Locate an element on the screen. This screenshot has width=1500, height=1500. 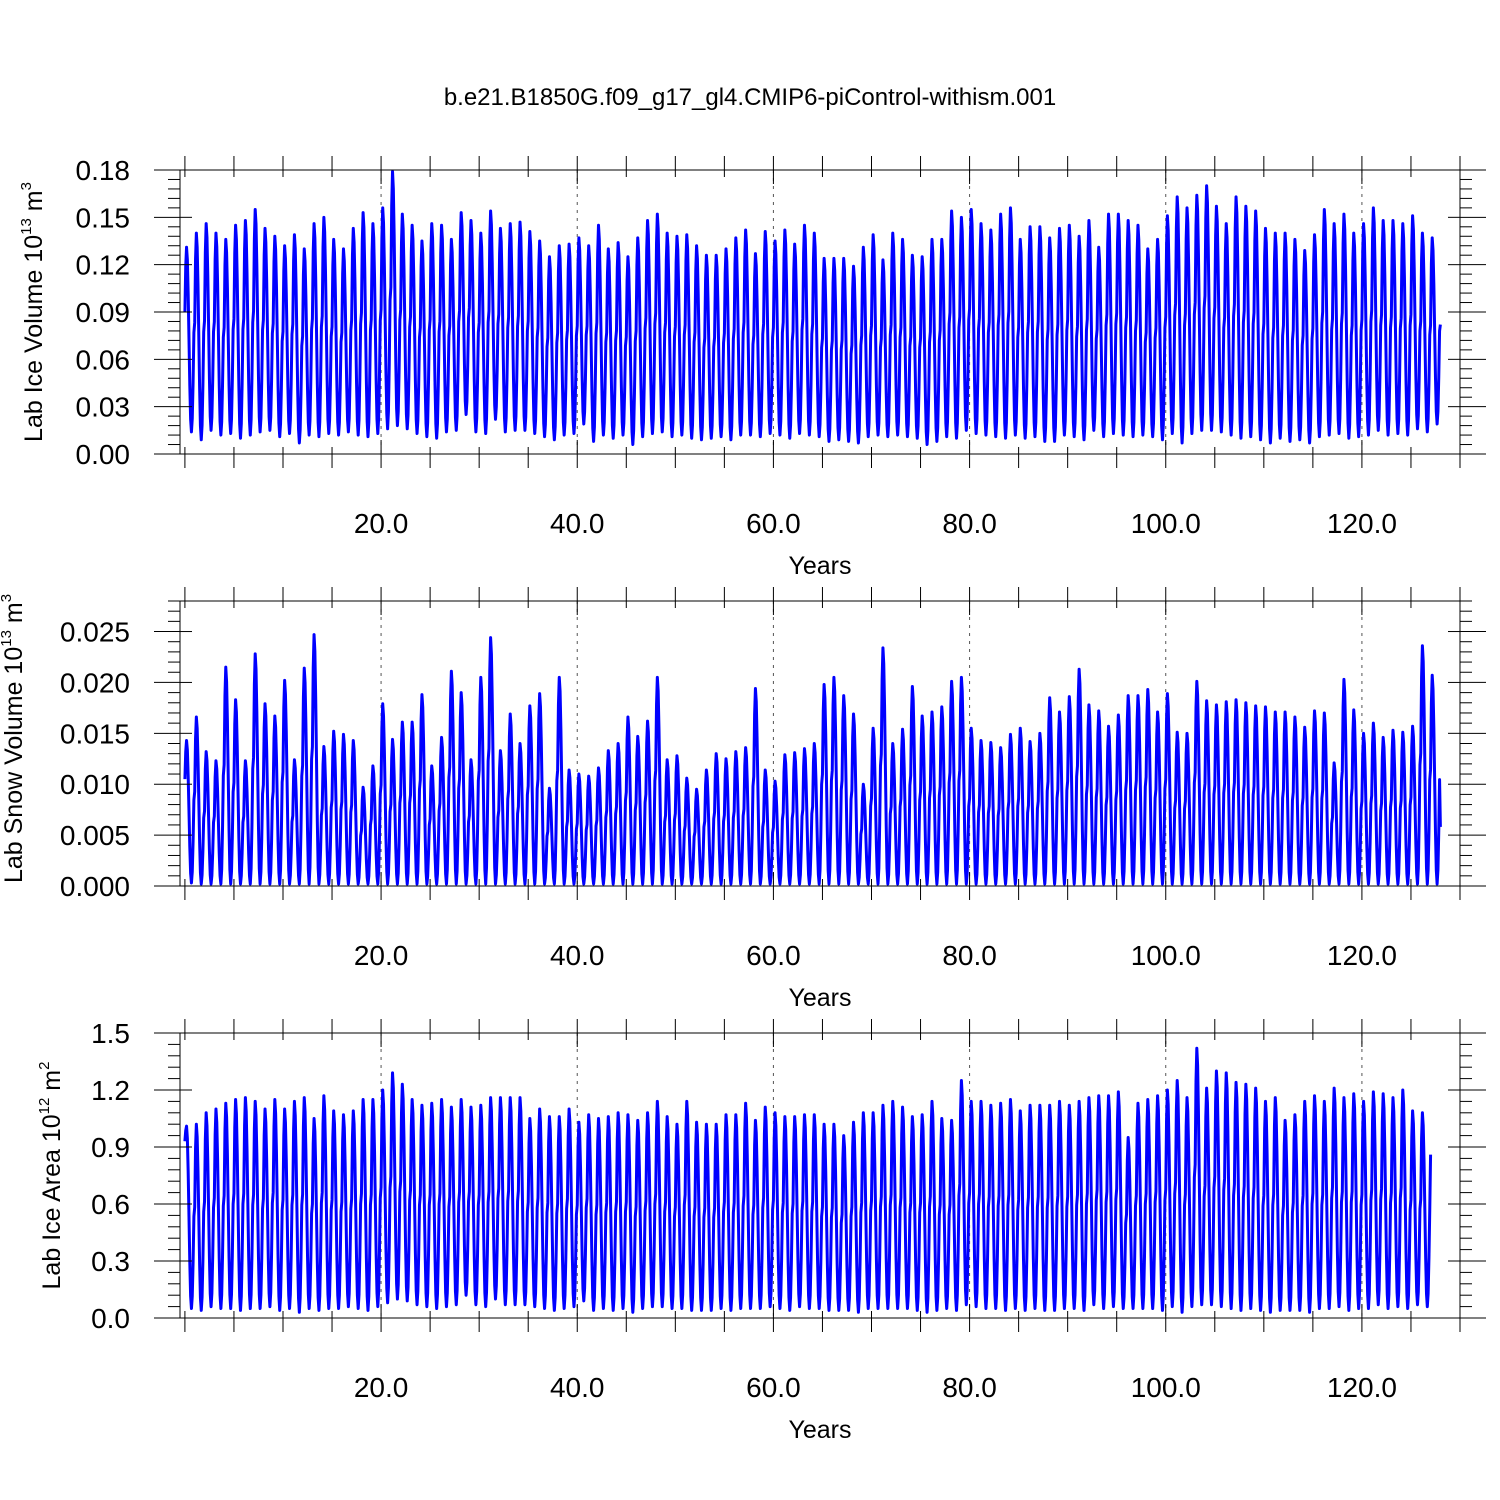
snow-volume-x-tick-label: 60.0 is located at coordinates (773, 955).